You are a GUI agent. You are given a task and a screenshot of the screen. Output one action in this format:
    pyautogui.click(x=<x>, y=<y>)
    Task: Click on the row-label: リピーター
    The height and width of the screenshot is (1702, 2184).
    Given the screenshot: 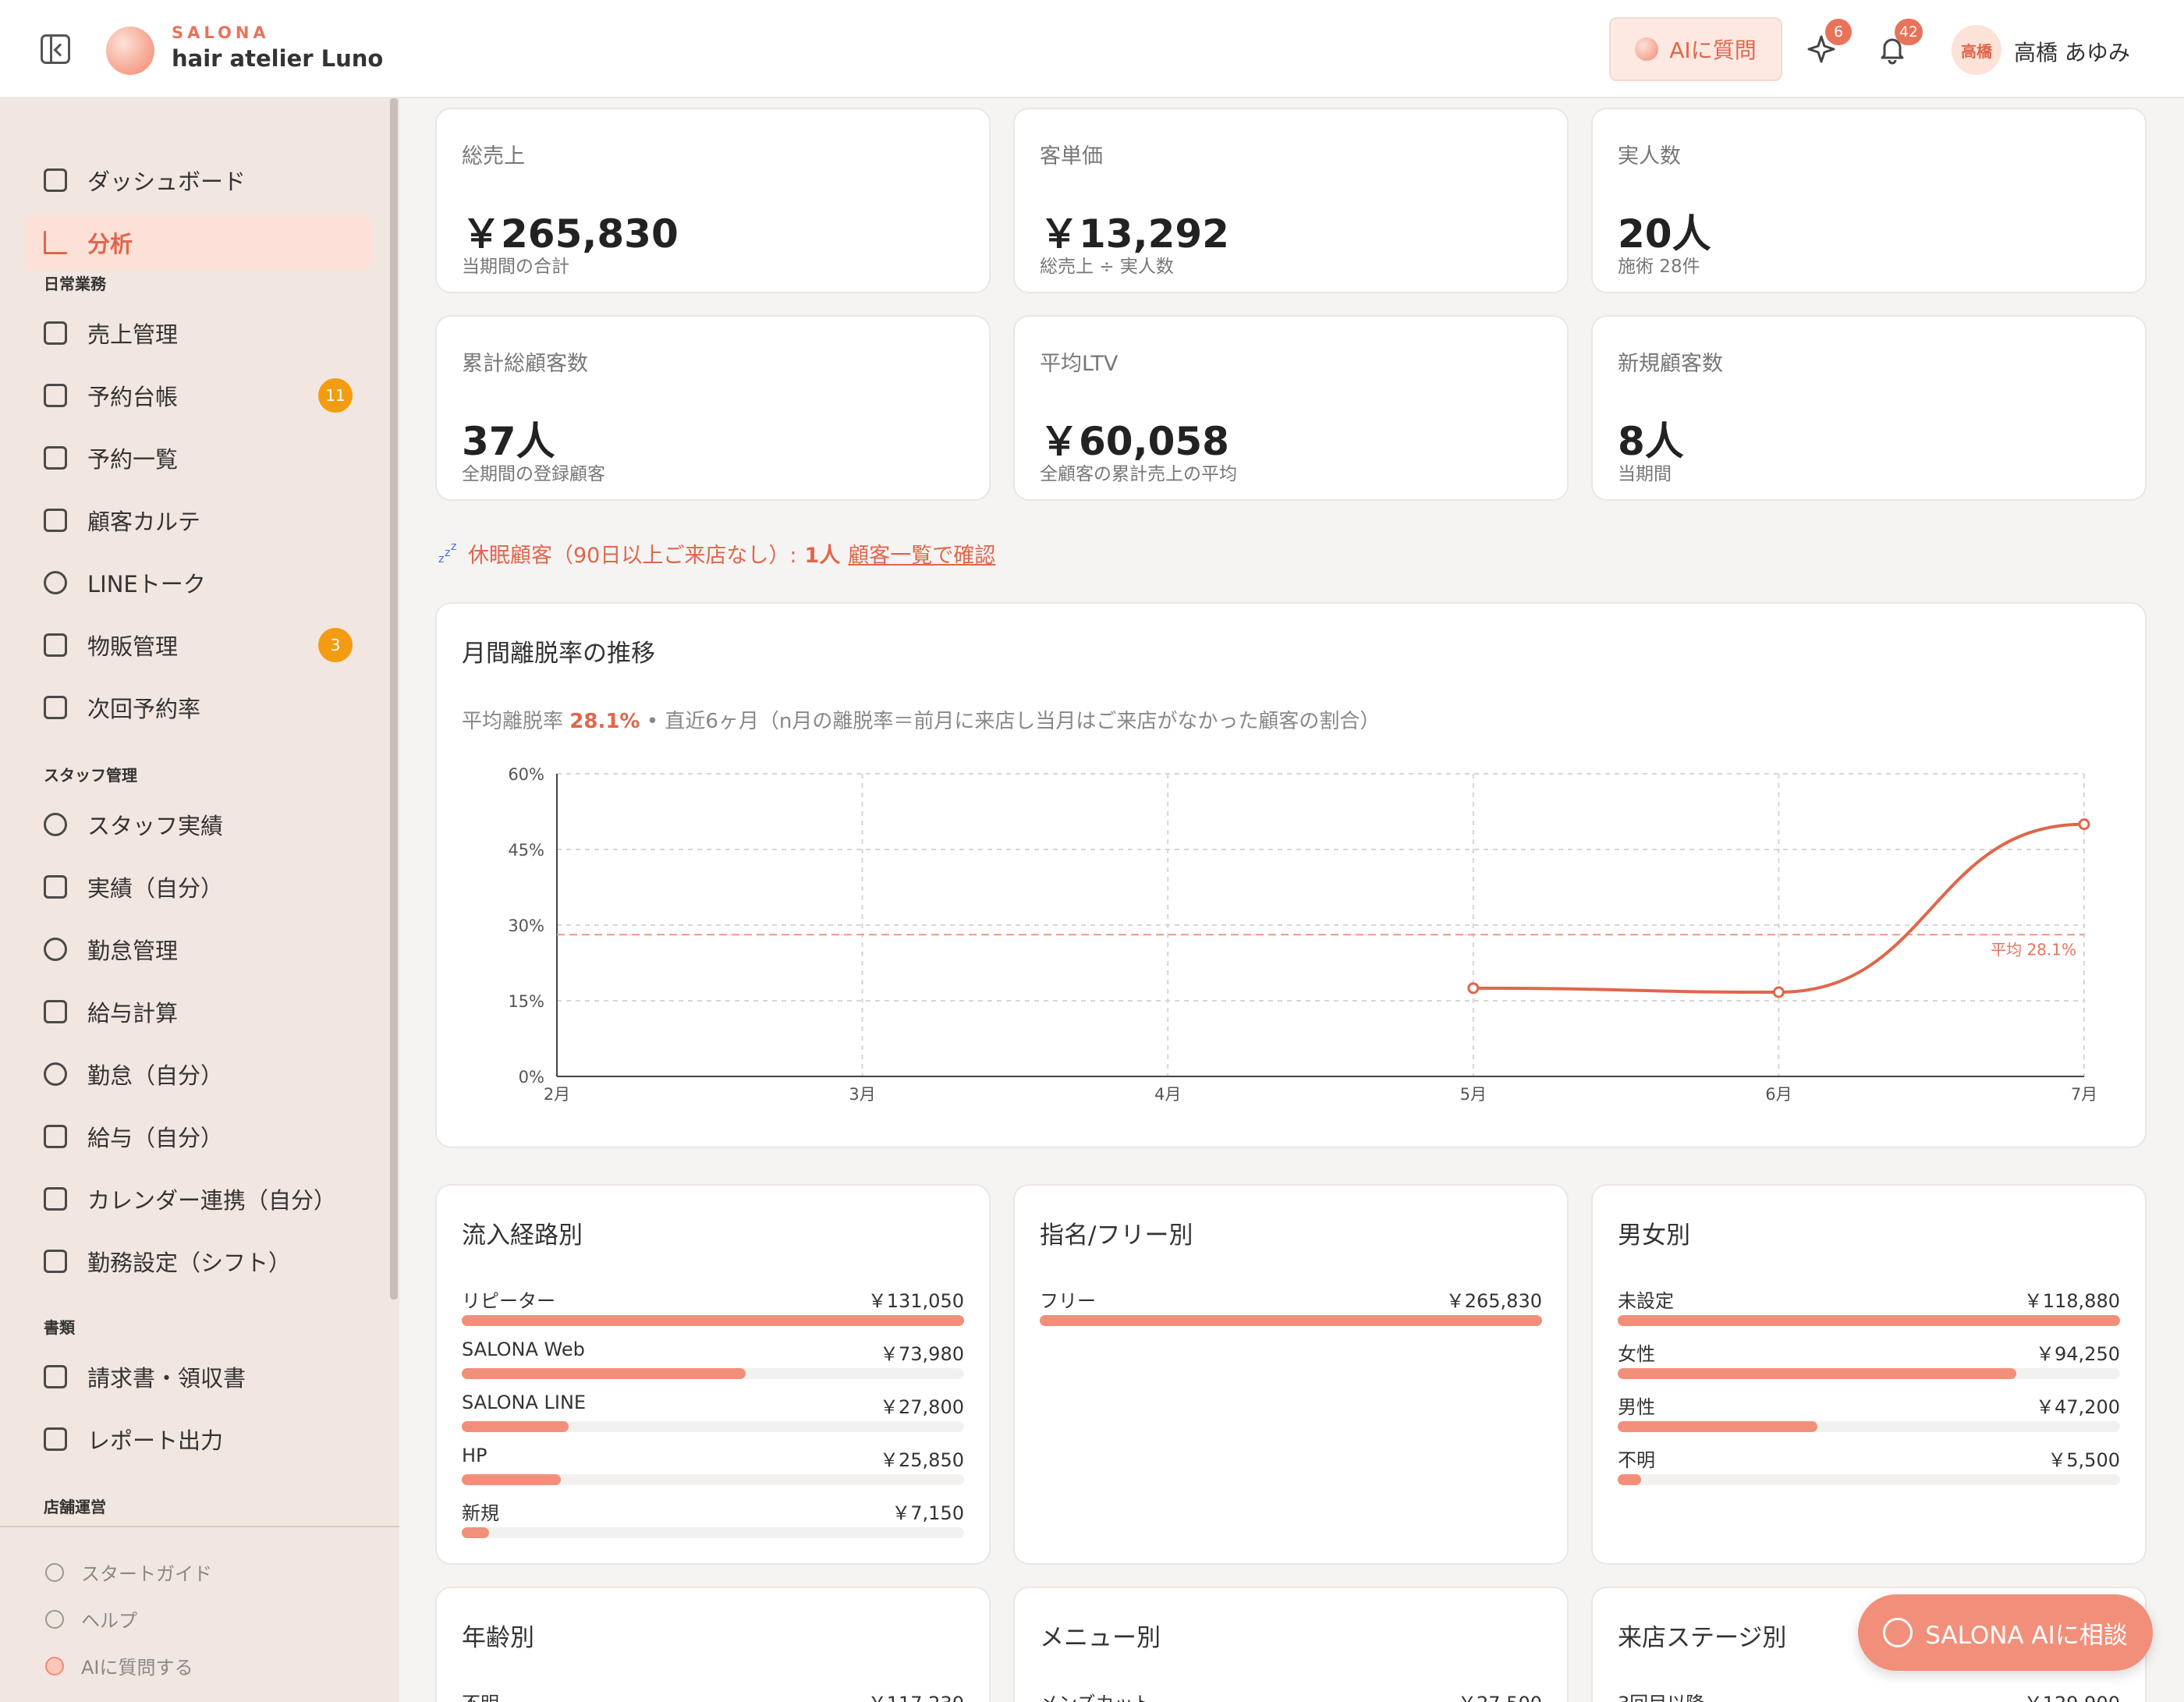 What is the action you would take?
    pyautogui.click(x=509, y=1301)
    